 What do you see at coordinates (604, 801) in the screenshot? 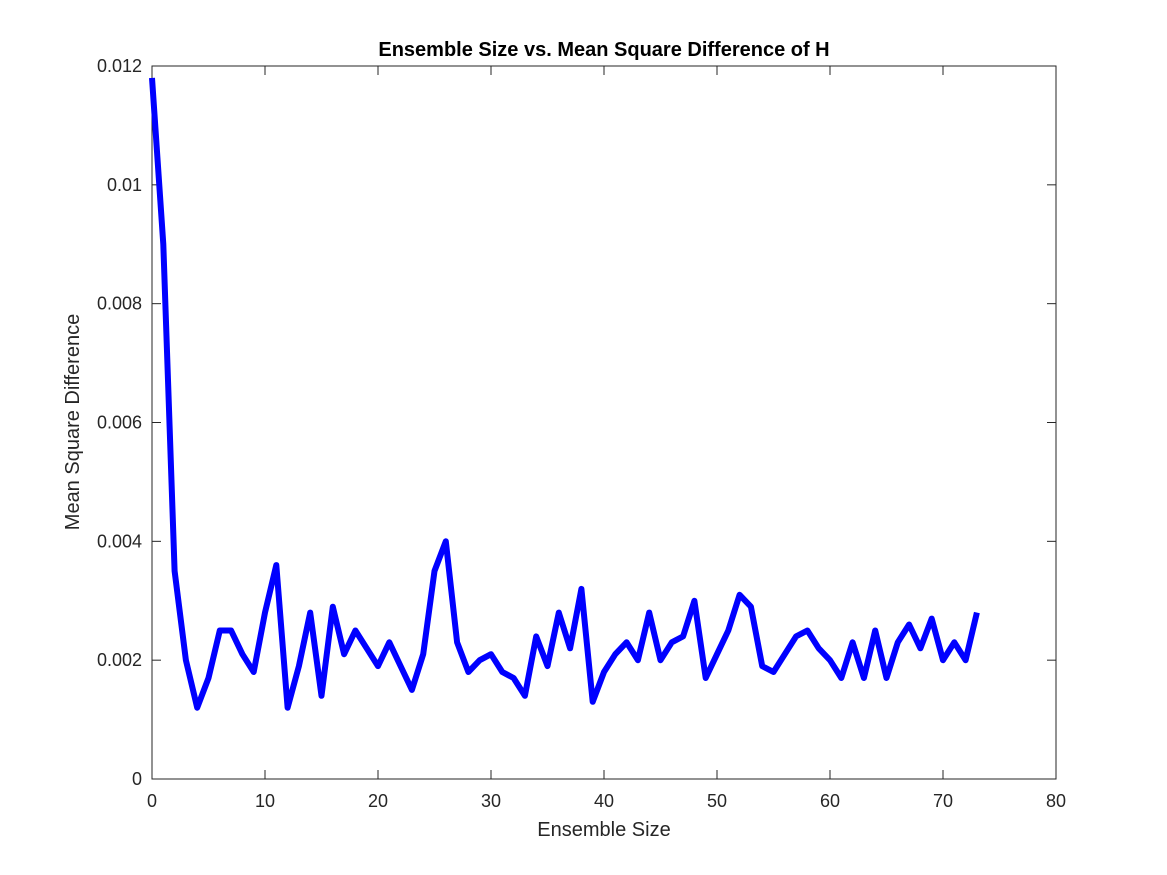
I see `x-tick-label: 40` at bounding box center [604, 801].